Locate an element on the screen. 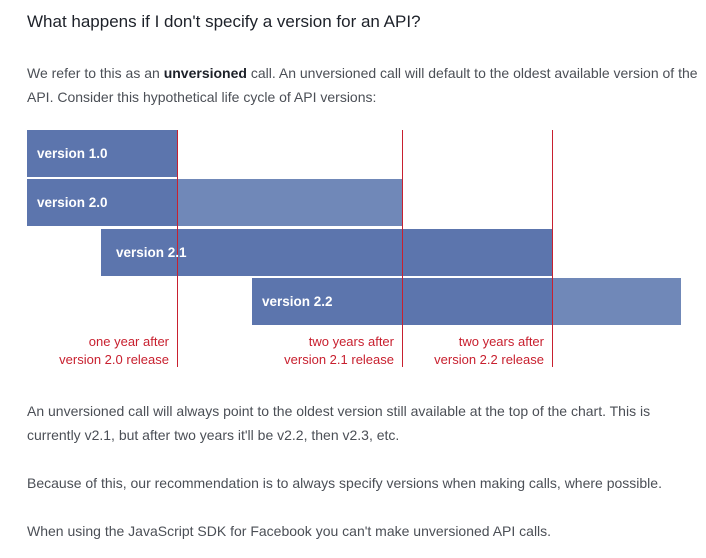  version-bar-2-1: version 2.1 is located at coordinates (327, 252).